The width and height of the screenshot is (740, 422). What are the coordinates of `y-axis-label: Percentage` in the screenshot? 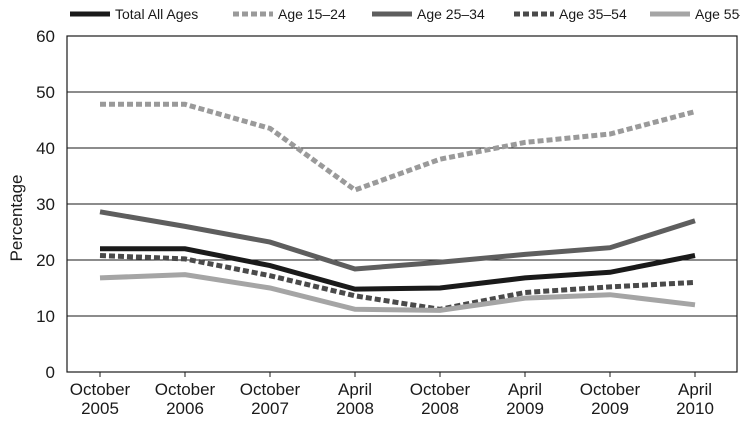 It's located at (16, 218).